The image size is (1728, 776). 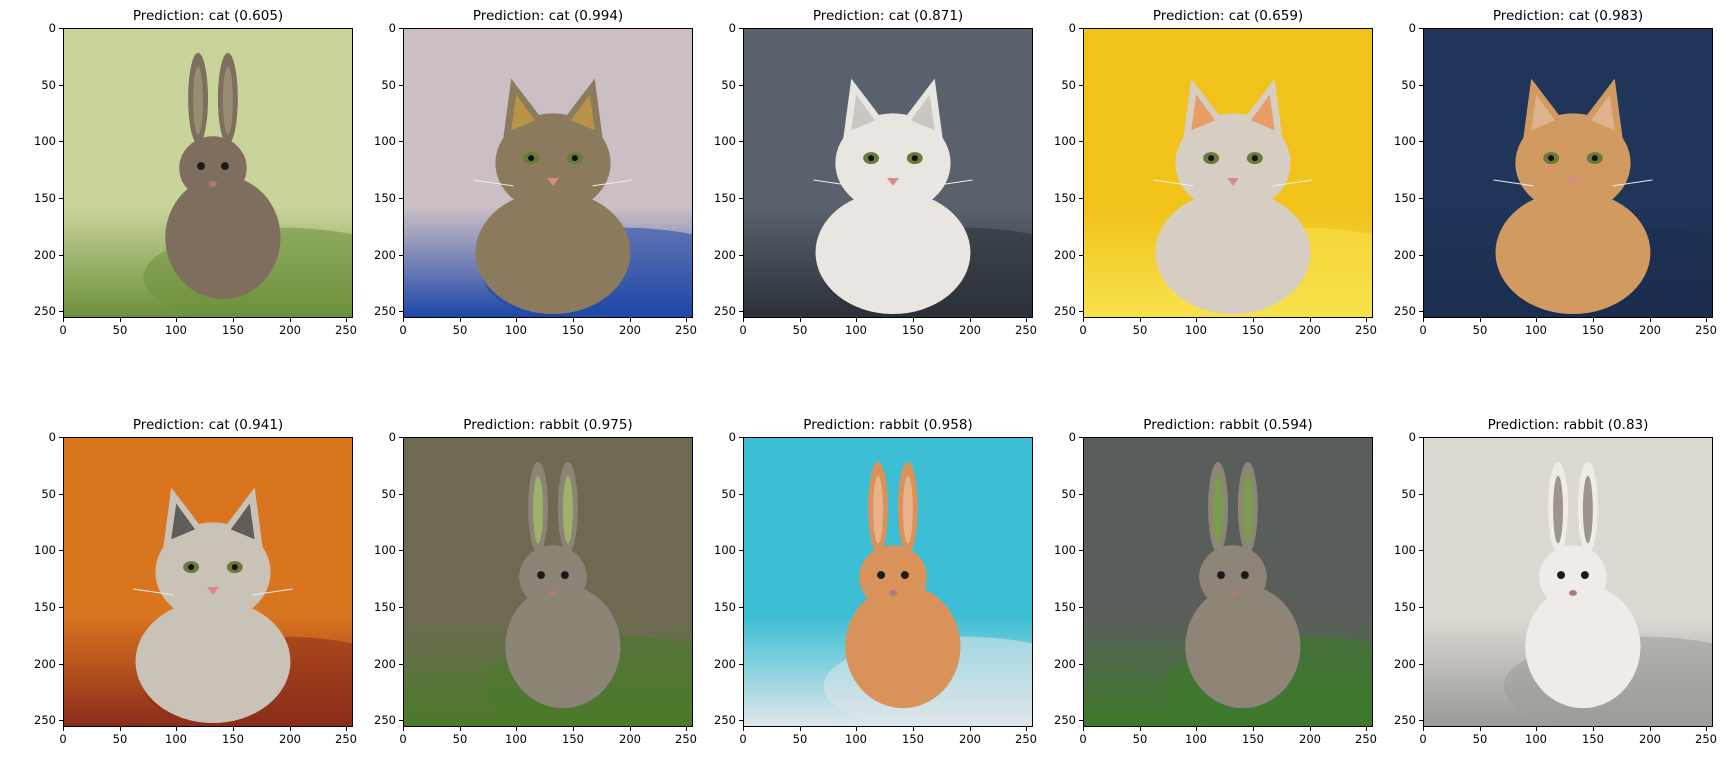 I want to click on subplot-title: Prediction: cat (0.941), so click(x=208, y=425).